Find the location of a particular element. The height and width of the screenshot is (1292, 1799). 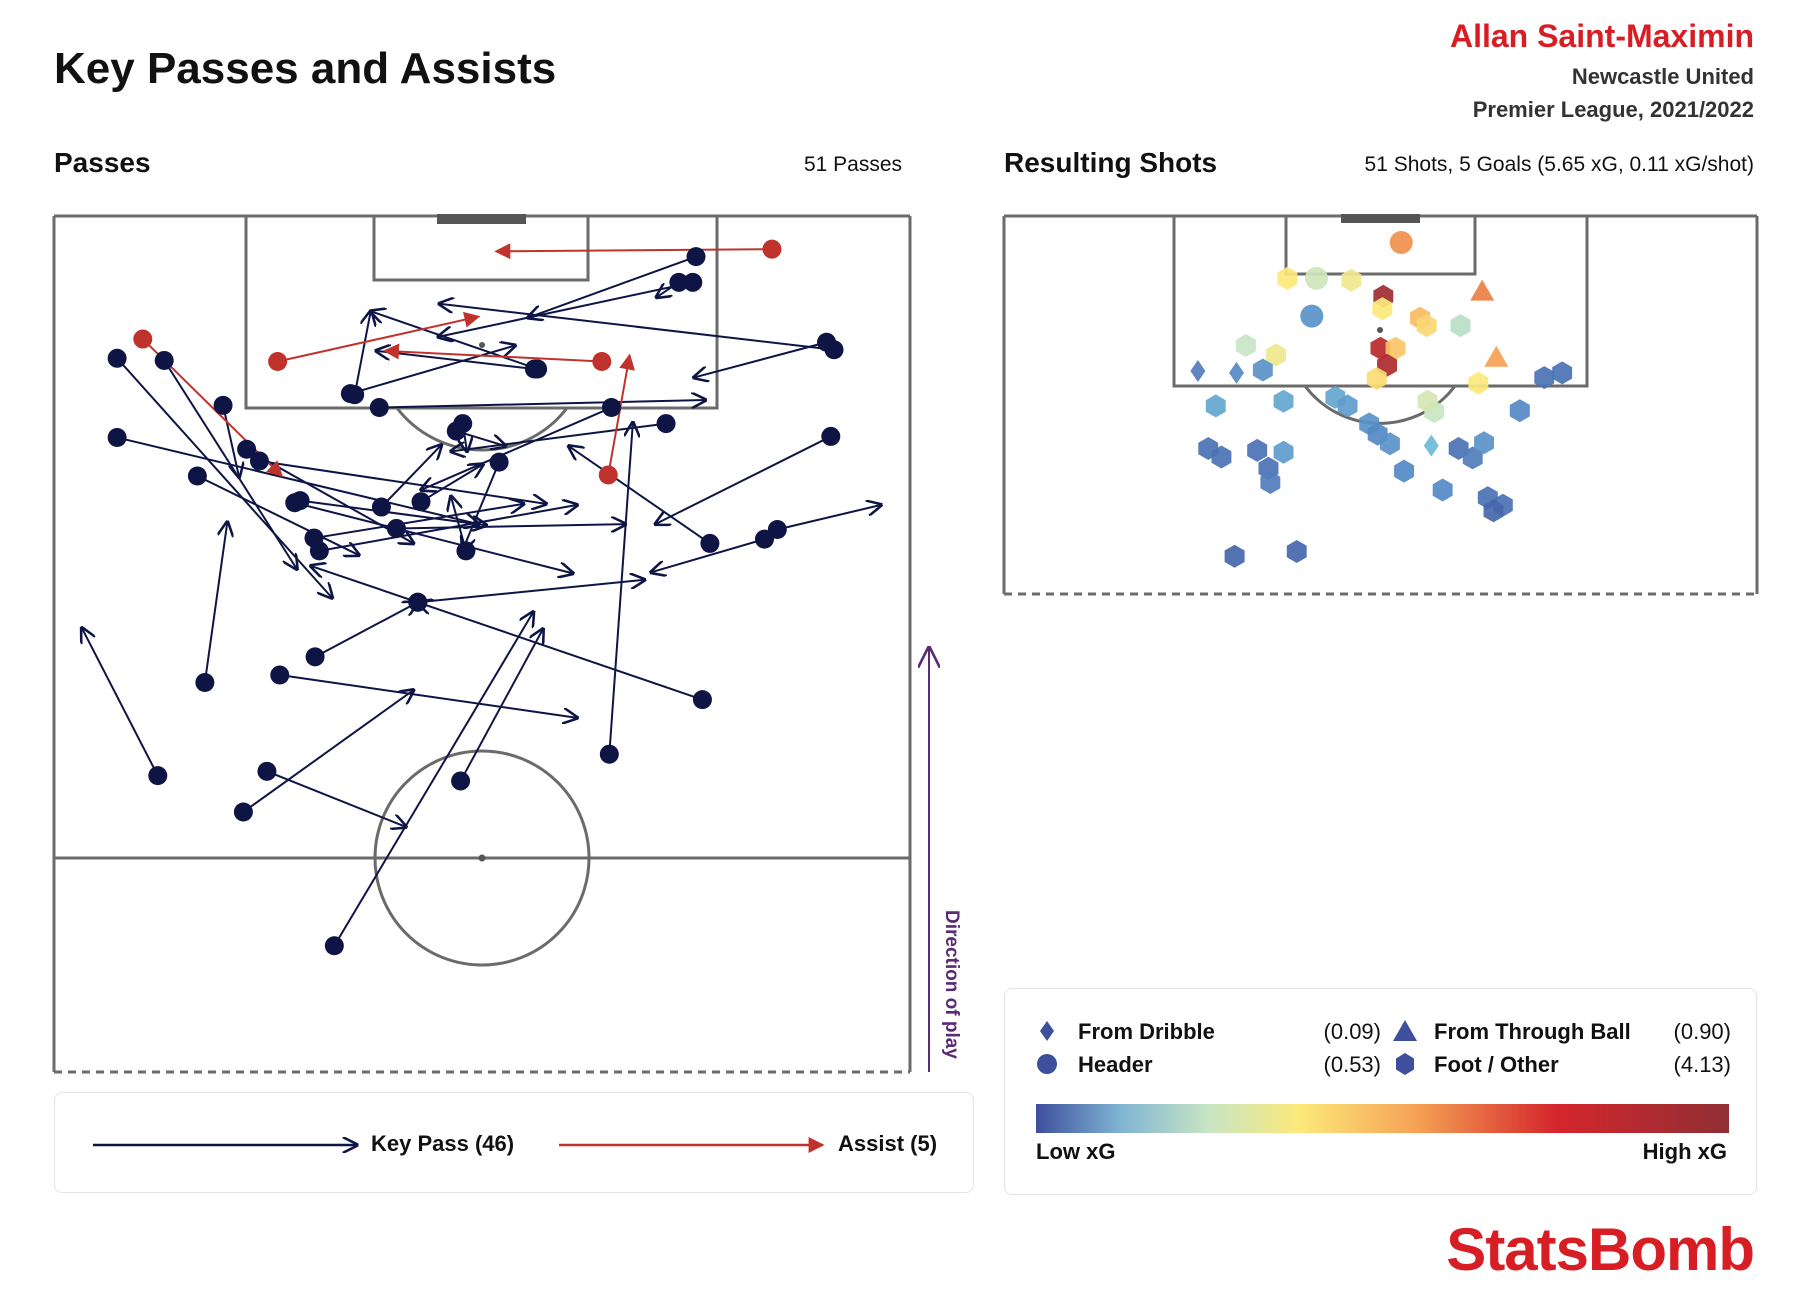

shots-layer is located at coordinates (1381, 399).